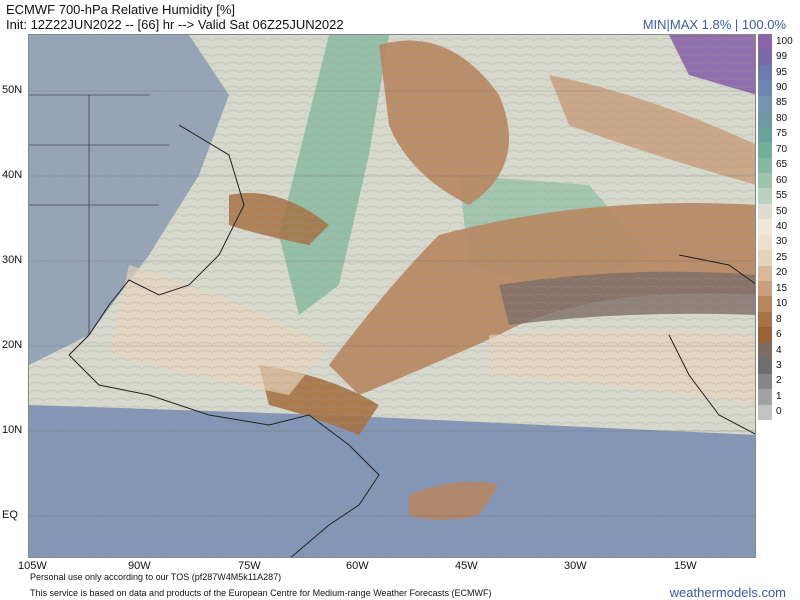  Describe the element at coordinates (782, 257) in the screenshot. I see `color-scale-label: 25` at that location.